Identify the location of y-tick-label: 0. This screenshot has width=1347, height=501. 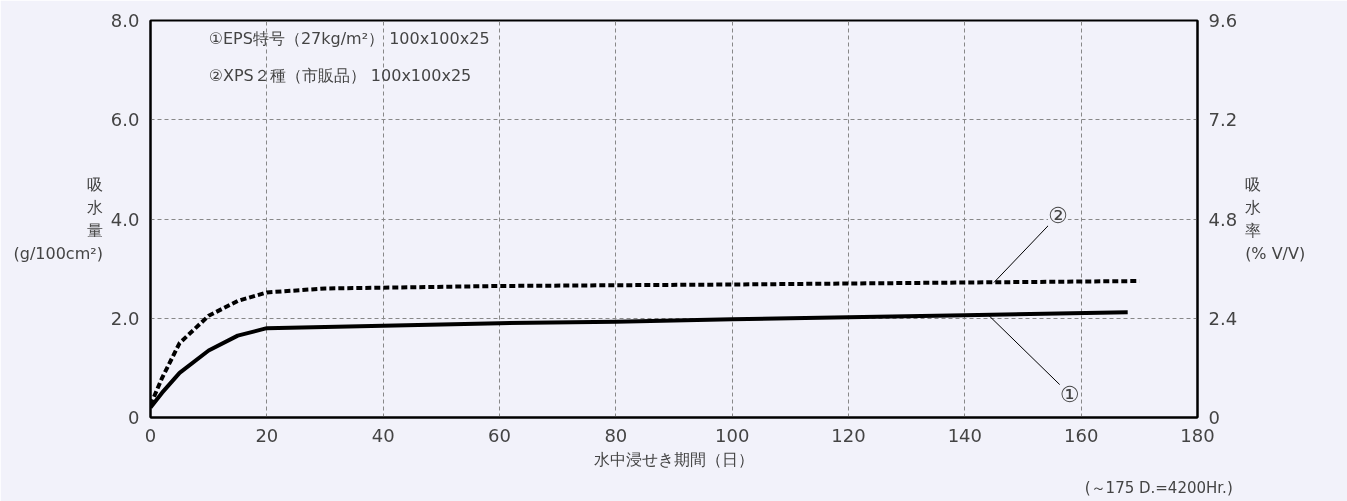
(134, 417).